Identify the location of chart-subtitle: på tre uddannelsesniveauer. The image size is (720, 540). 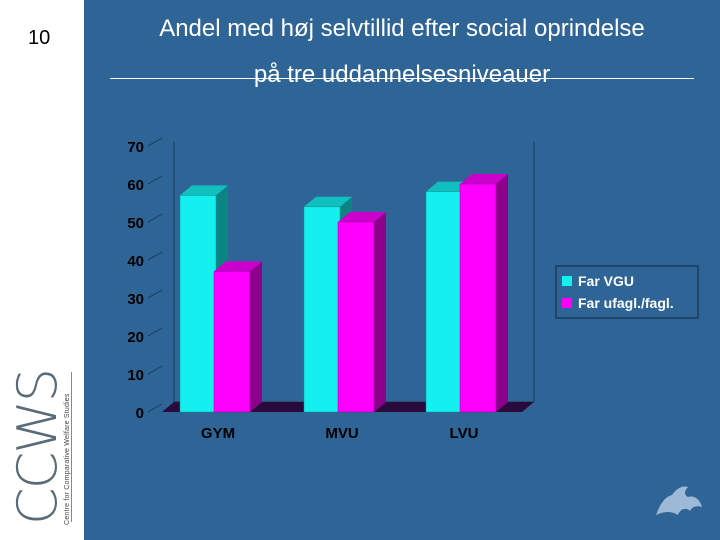
(402, 74).